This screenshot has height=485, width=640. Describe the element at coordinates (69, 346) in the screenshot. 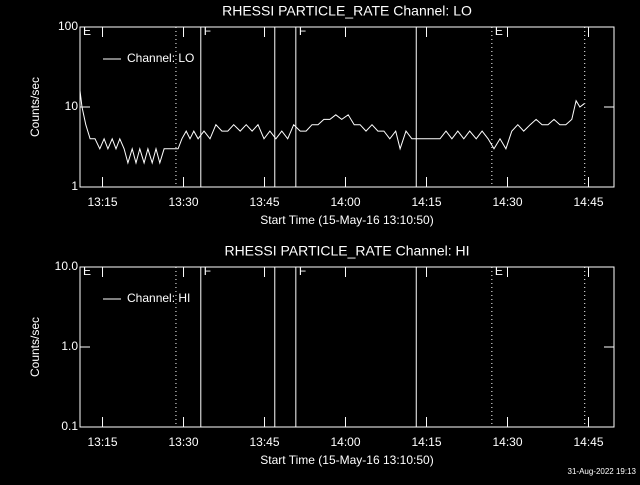

I see `y-tick-label: 1.0` at that location.